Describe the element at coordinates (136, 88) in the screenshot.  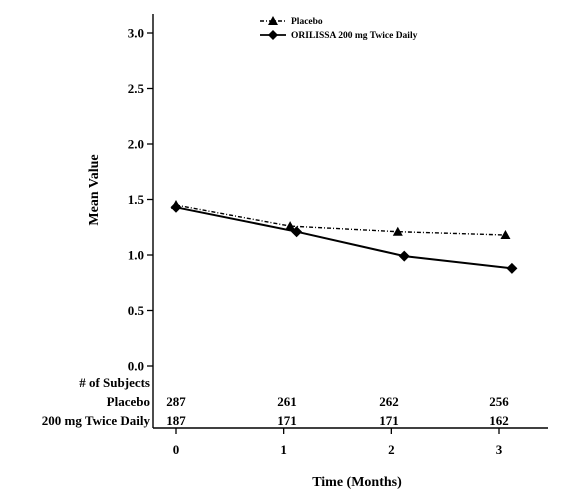
I see `y-tick-label: 2.5` at that location.